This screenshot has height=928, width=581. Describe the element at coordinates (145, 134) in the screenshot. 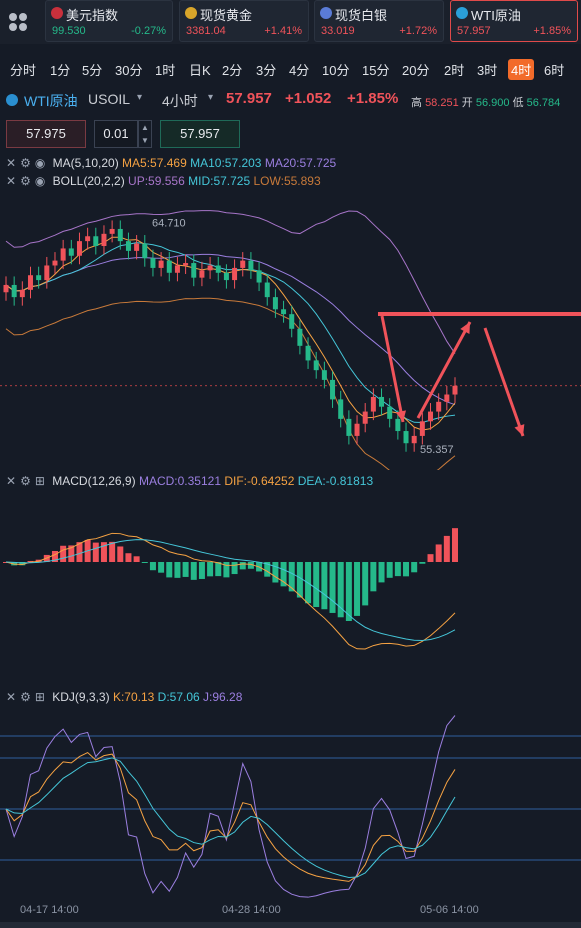

I see `lot-stepper: ▲ ▼` at that location.